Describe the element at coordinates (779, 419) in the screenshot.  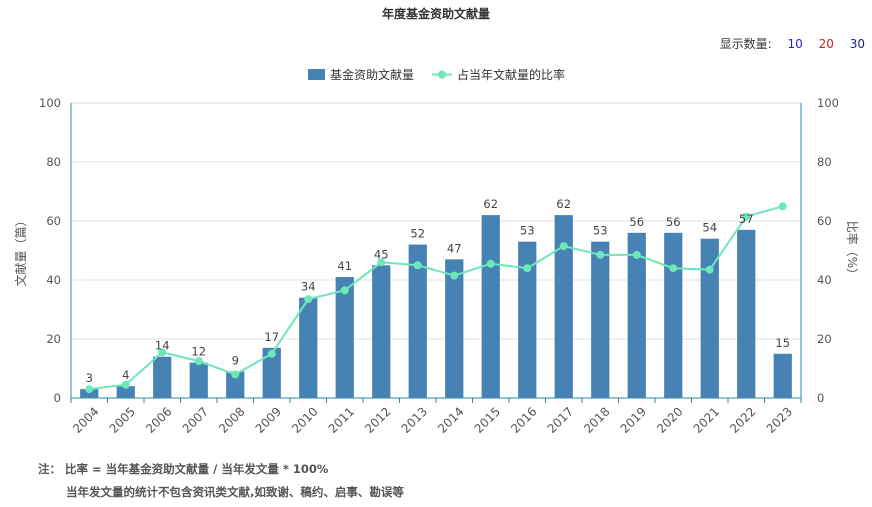
I see `x-tick-label: 2023` at that location.